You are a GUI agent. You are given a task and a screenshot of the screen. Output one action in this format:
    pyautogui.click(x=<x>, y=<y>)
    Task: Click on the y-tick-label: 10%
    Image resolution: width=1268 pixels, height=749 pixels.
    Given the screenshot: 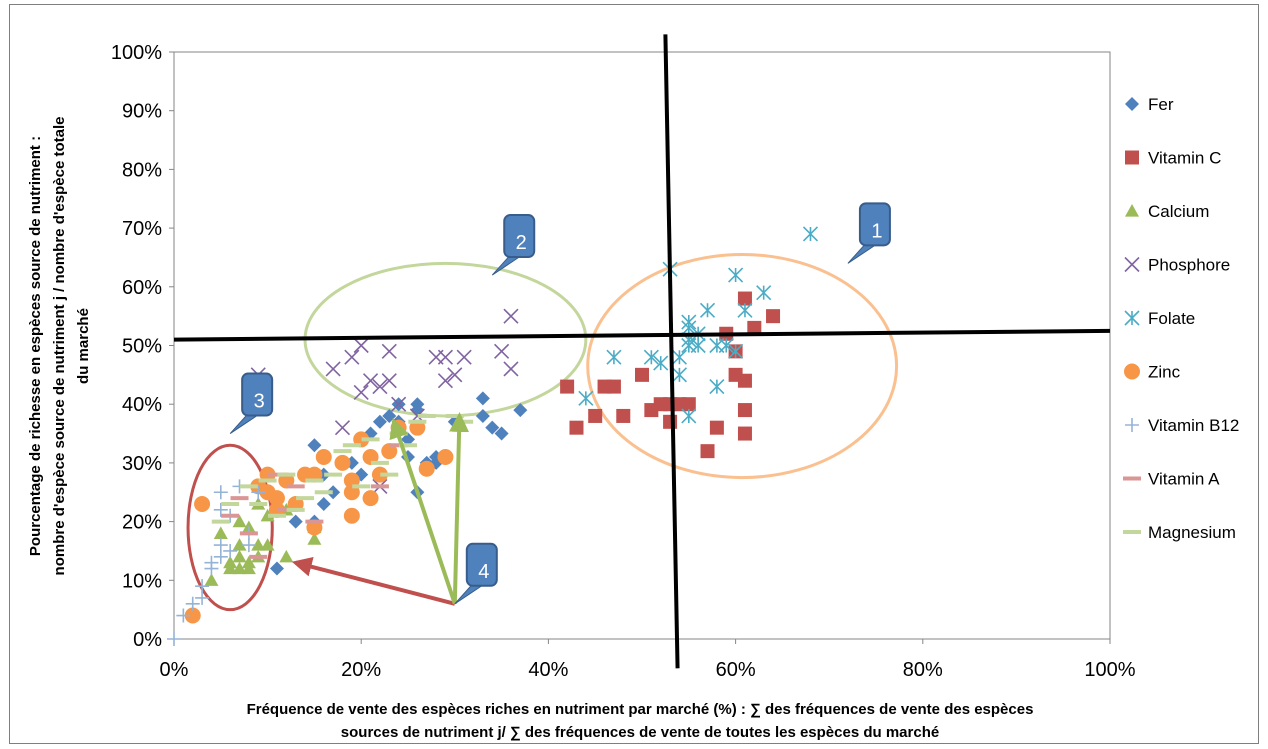 What is the action you would take?
    pyautogui.click(x=142, y=581)
    